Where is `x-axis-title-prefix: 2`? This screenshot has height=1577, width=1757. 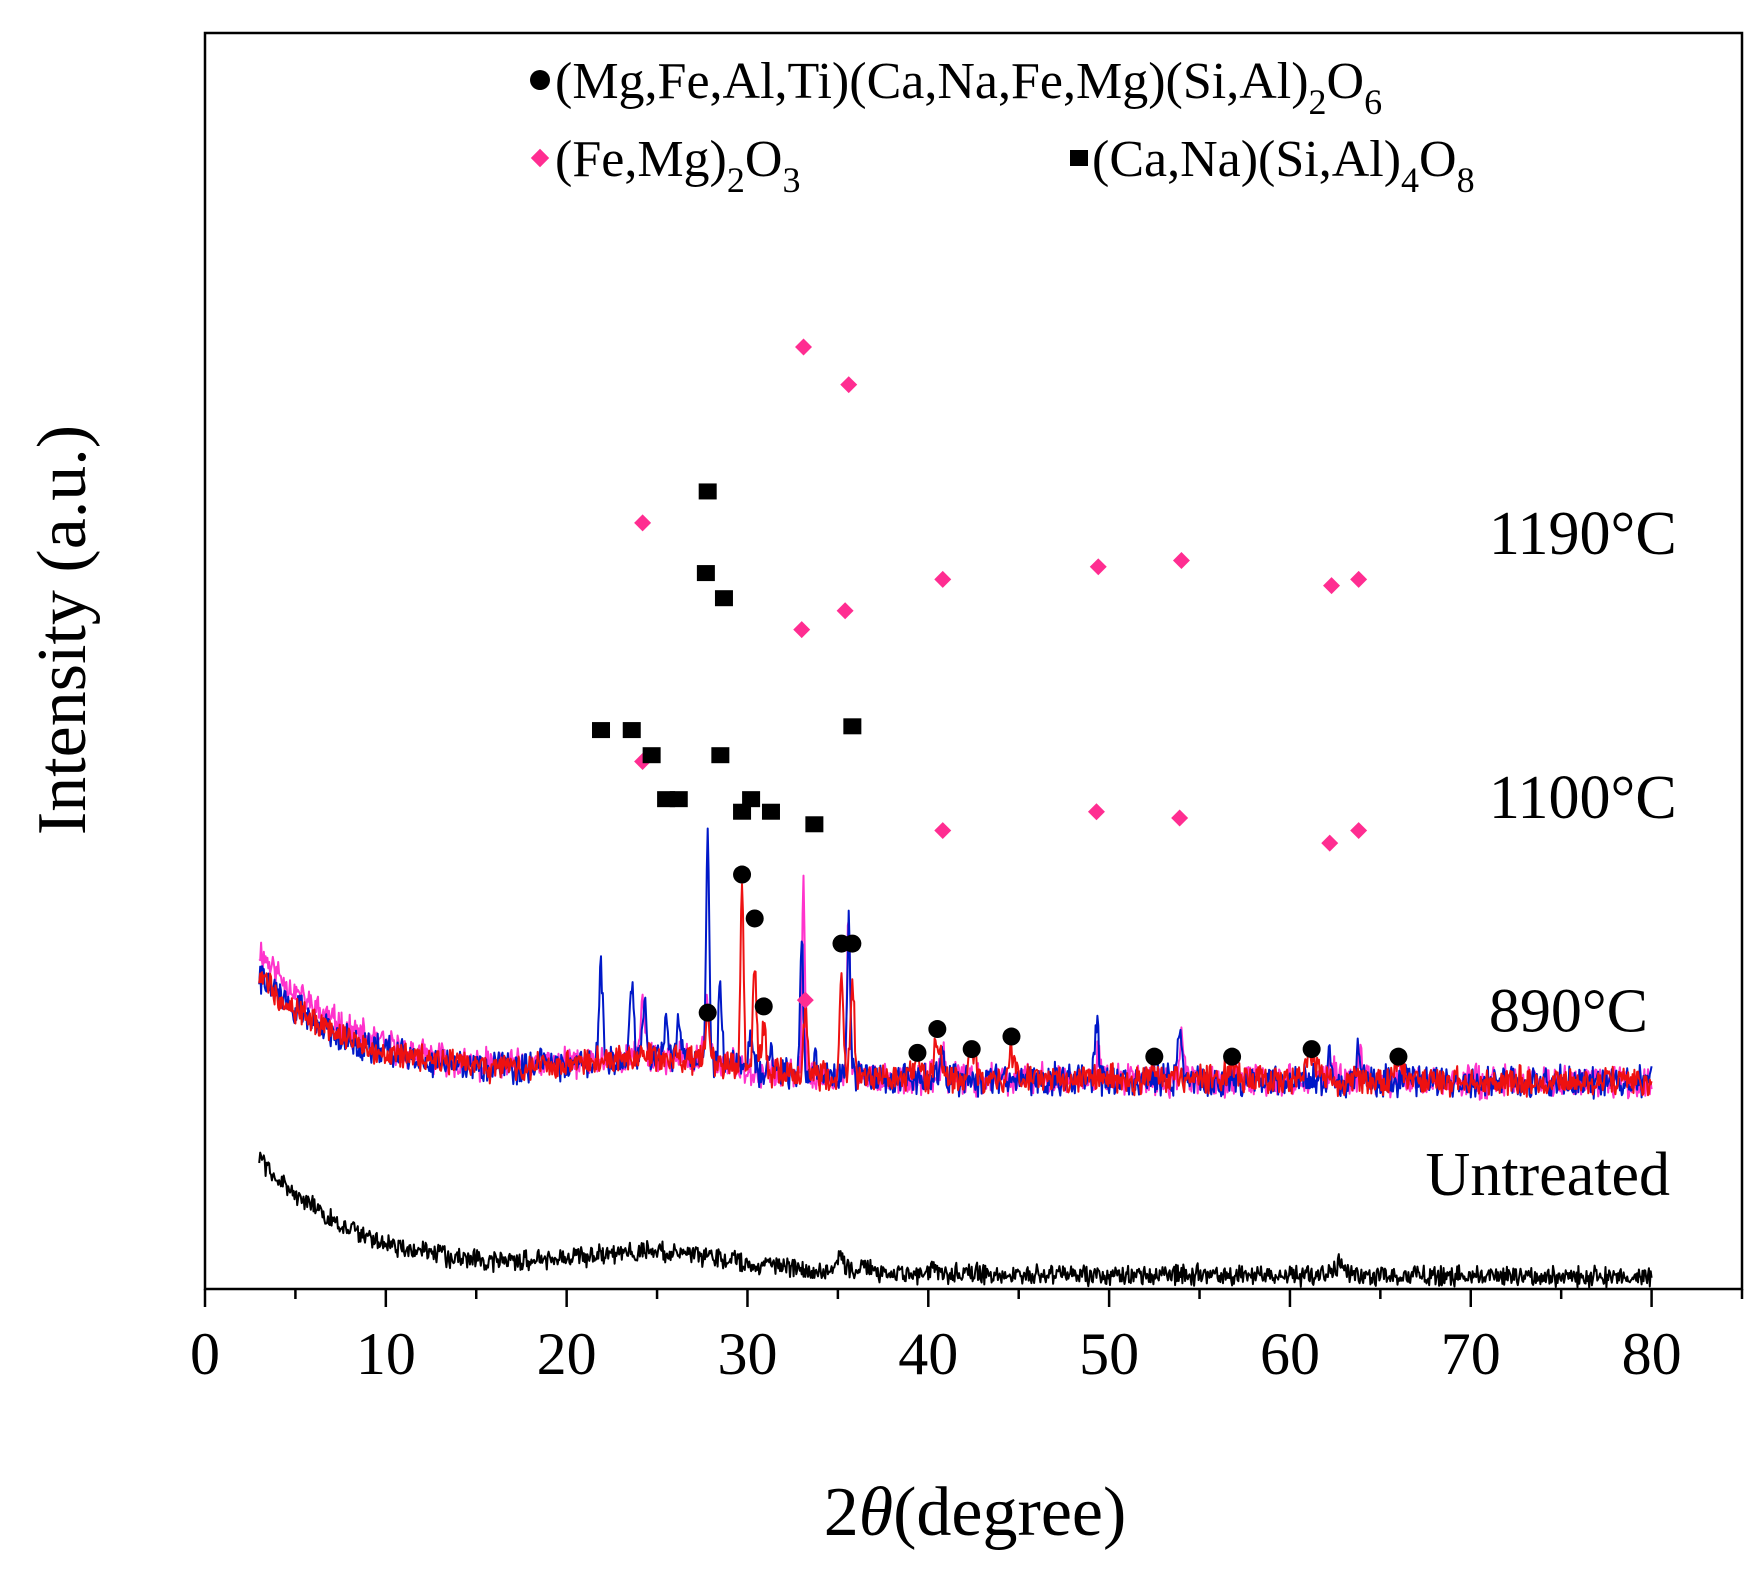 x-axis-title-prefix: 2 is located at coordinates (841, 1512).